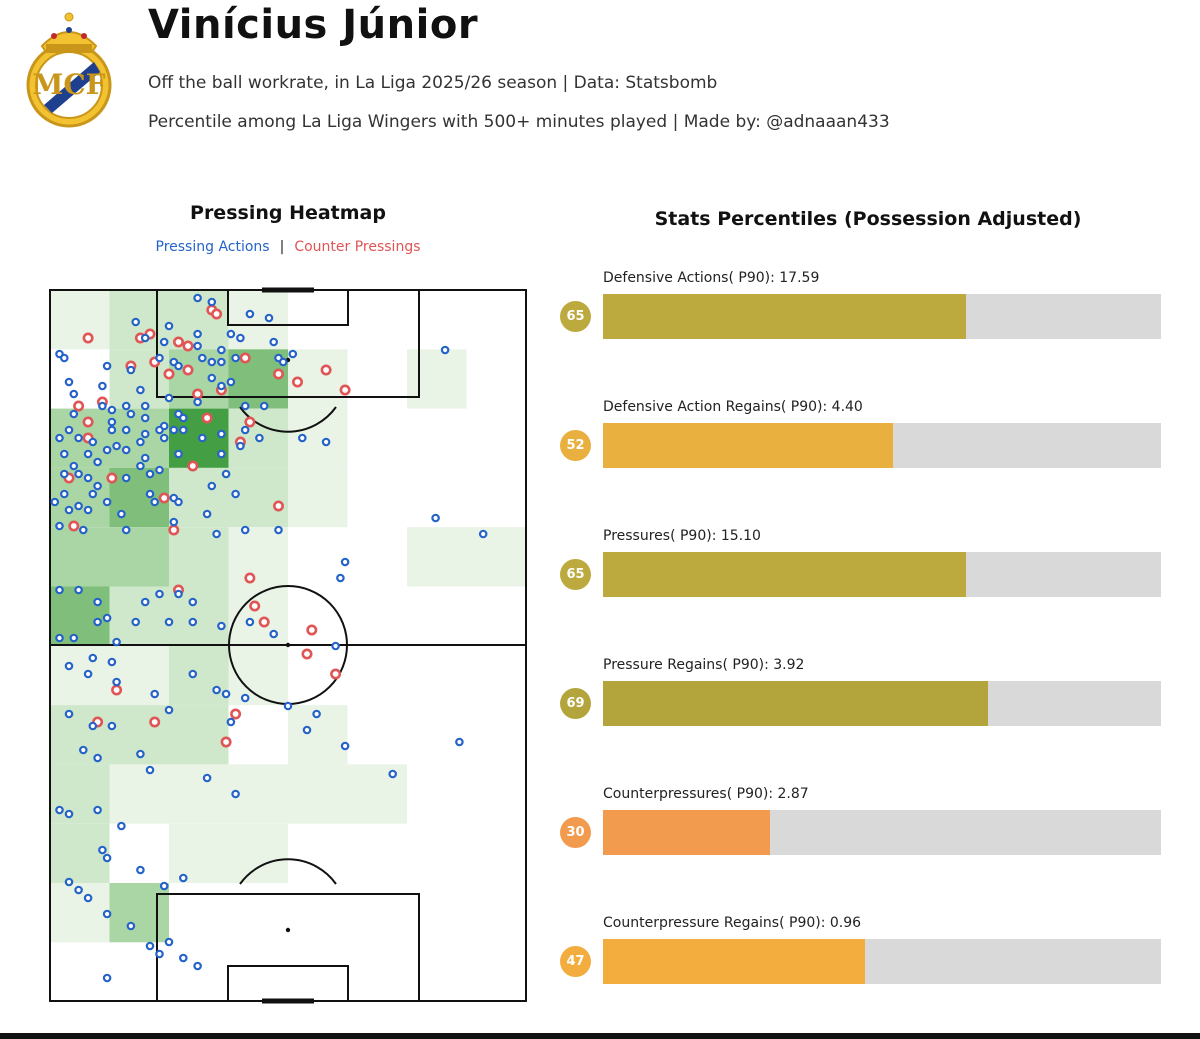  What do you see at coordinates (288, 983) in the screenshot?
I see `bottom-six-yard-box` at bounding box center [288, 983].